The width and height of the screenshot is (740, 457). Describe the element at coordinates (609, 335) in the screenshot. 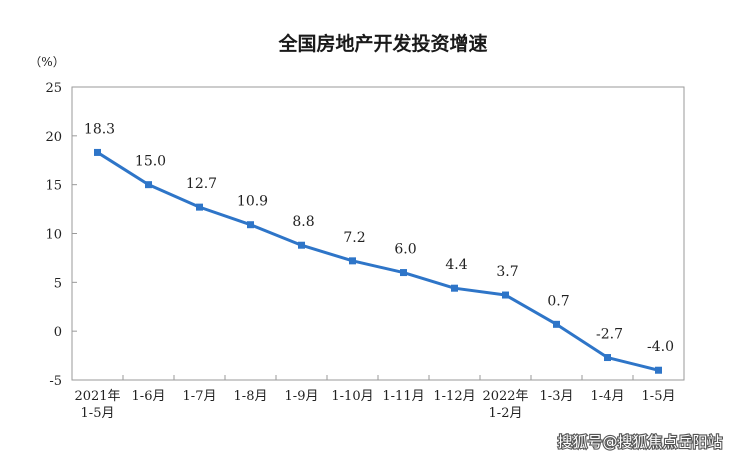

I see `data-label: -2.7` at that location.